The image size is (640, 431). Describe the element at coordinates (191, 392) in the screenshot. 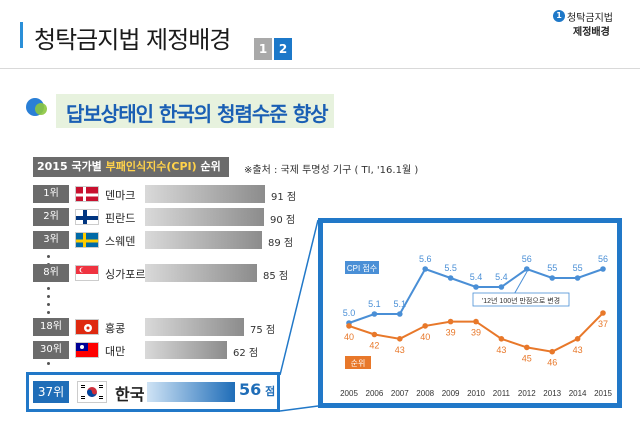

I see `korea-score-bar` at that location.